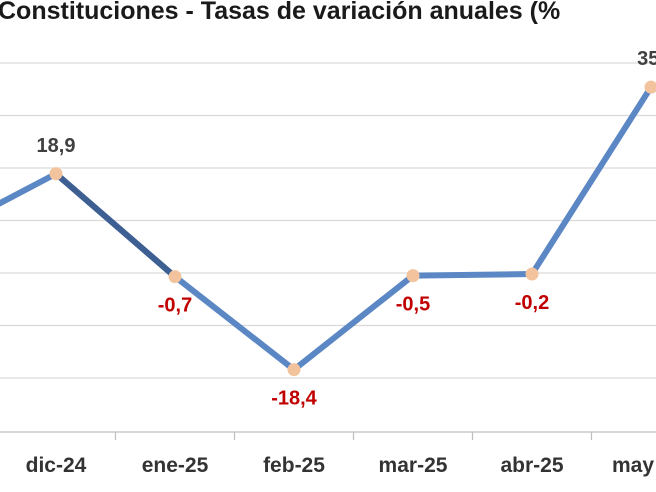  Describe the element at coordinates (413, 465) in the screenshot. I see `x-tick-label: mar-25` at that location.